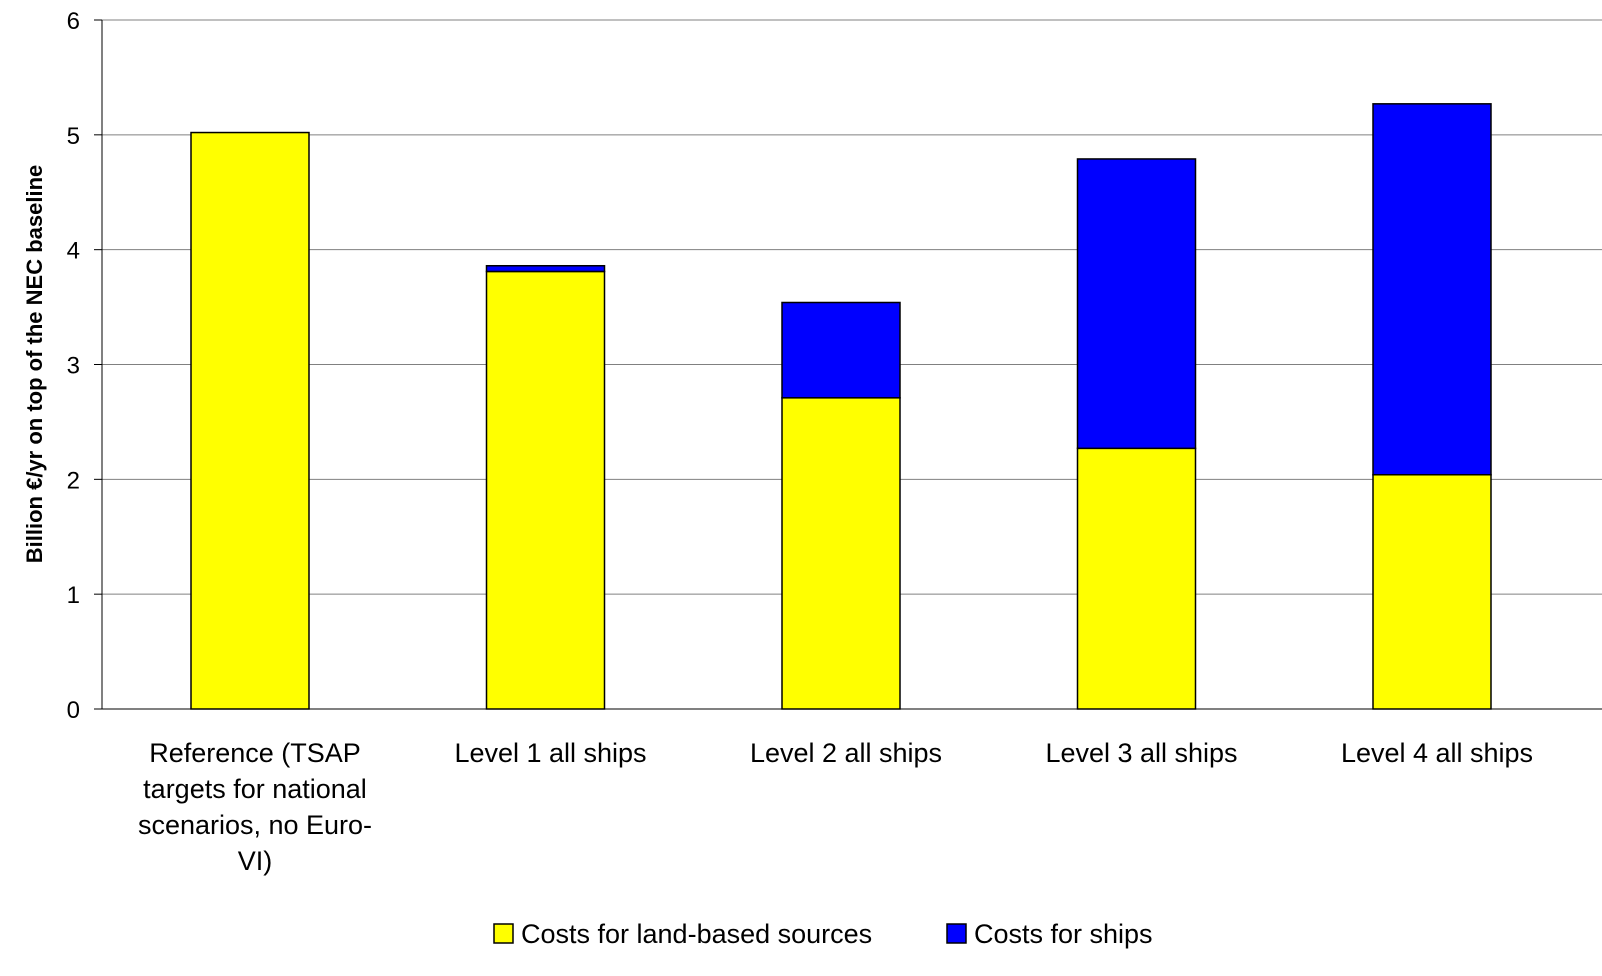  Describe the element at coordinates (696, 934) in the screenshot. I see `legend-label: Costs for land-based sources` at that location.